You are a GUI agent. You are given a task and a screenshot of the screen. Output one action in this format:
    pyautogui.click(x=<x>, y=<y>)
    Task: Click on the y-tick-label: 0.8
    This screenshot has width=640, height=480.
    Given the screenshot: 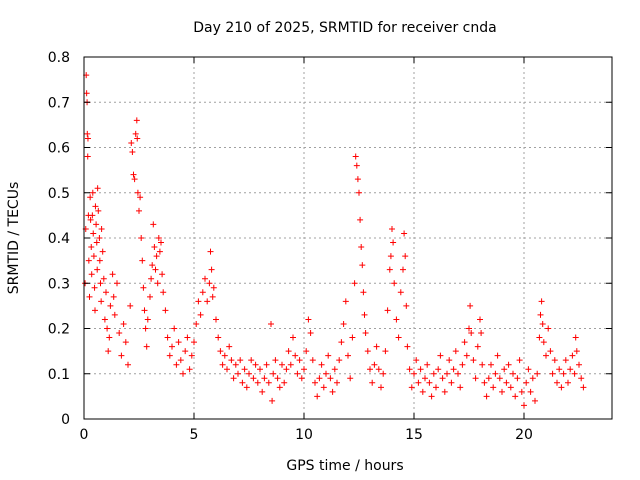 What is the action you would take?
    pyautogui.click(x=59, y=58)
    